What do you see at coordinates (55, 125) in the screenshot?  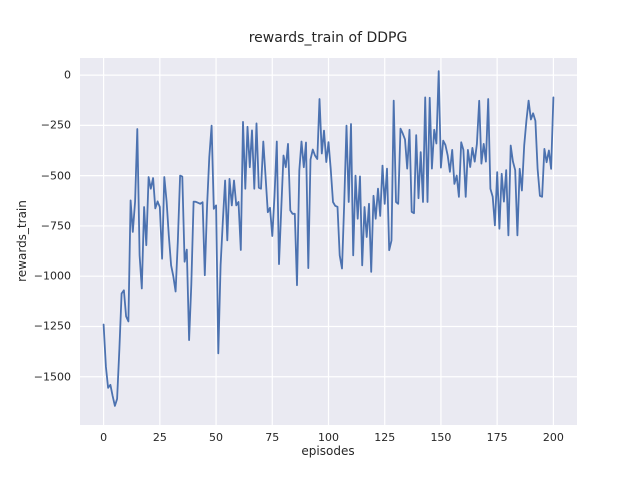 I see `y-tick-label: −250` at bounding box center [55, 125].